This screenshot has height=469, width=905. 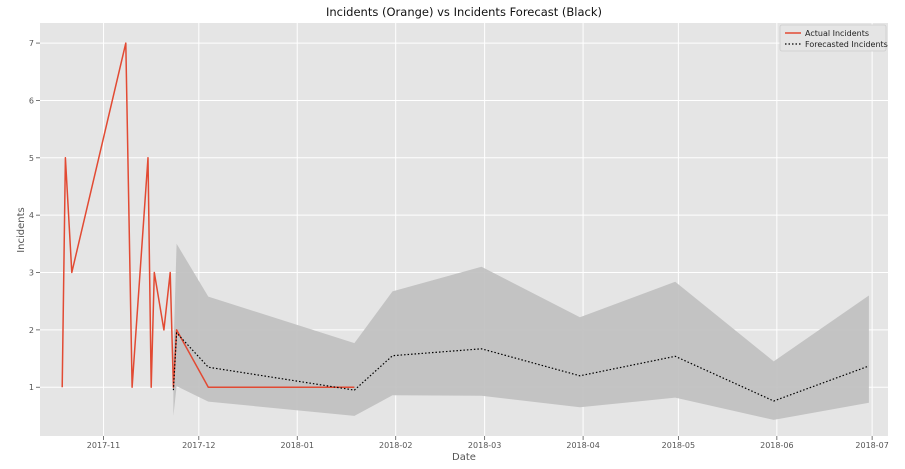 What do you see at coordinates (678, 445) in the screenshot?
I see `x-tick-label: 2018-05` at bounding box center [678, 445].